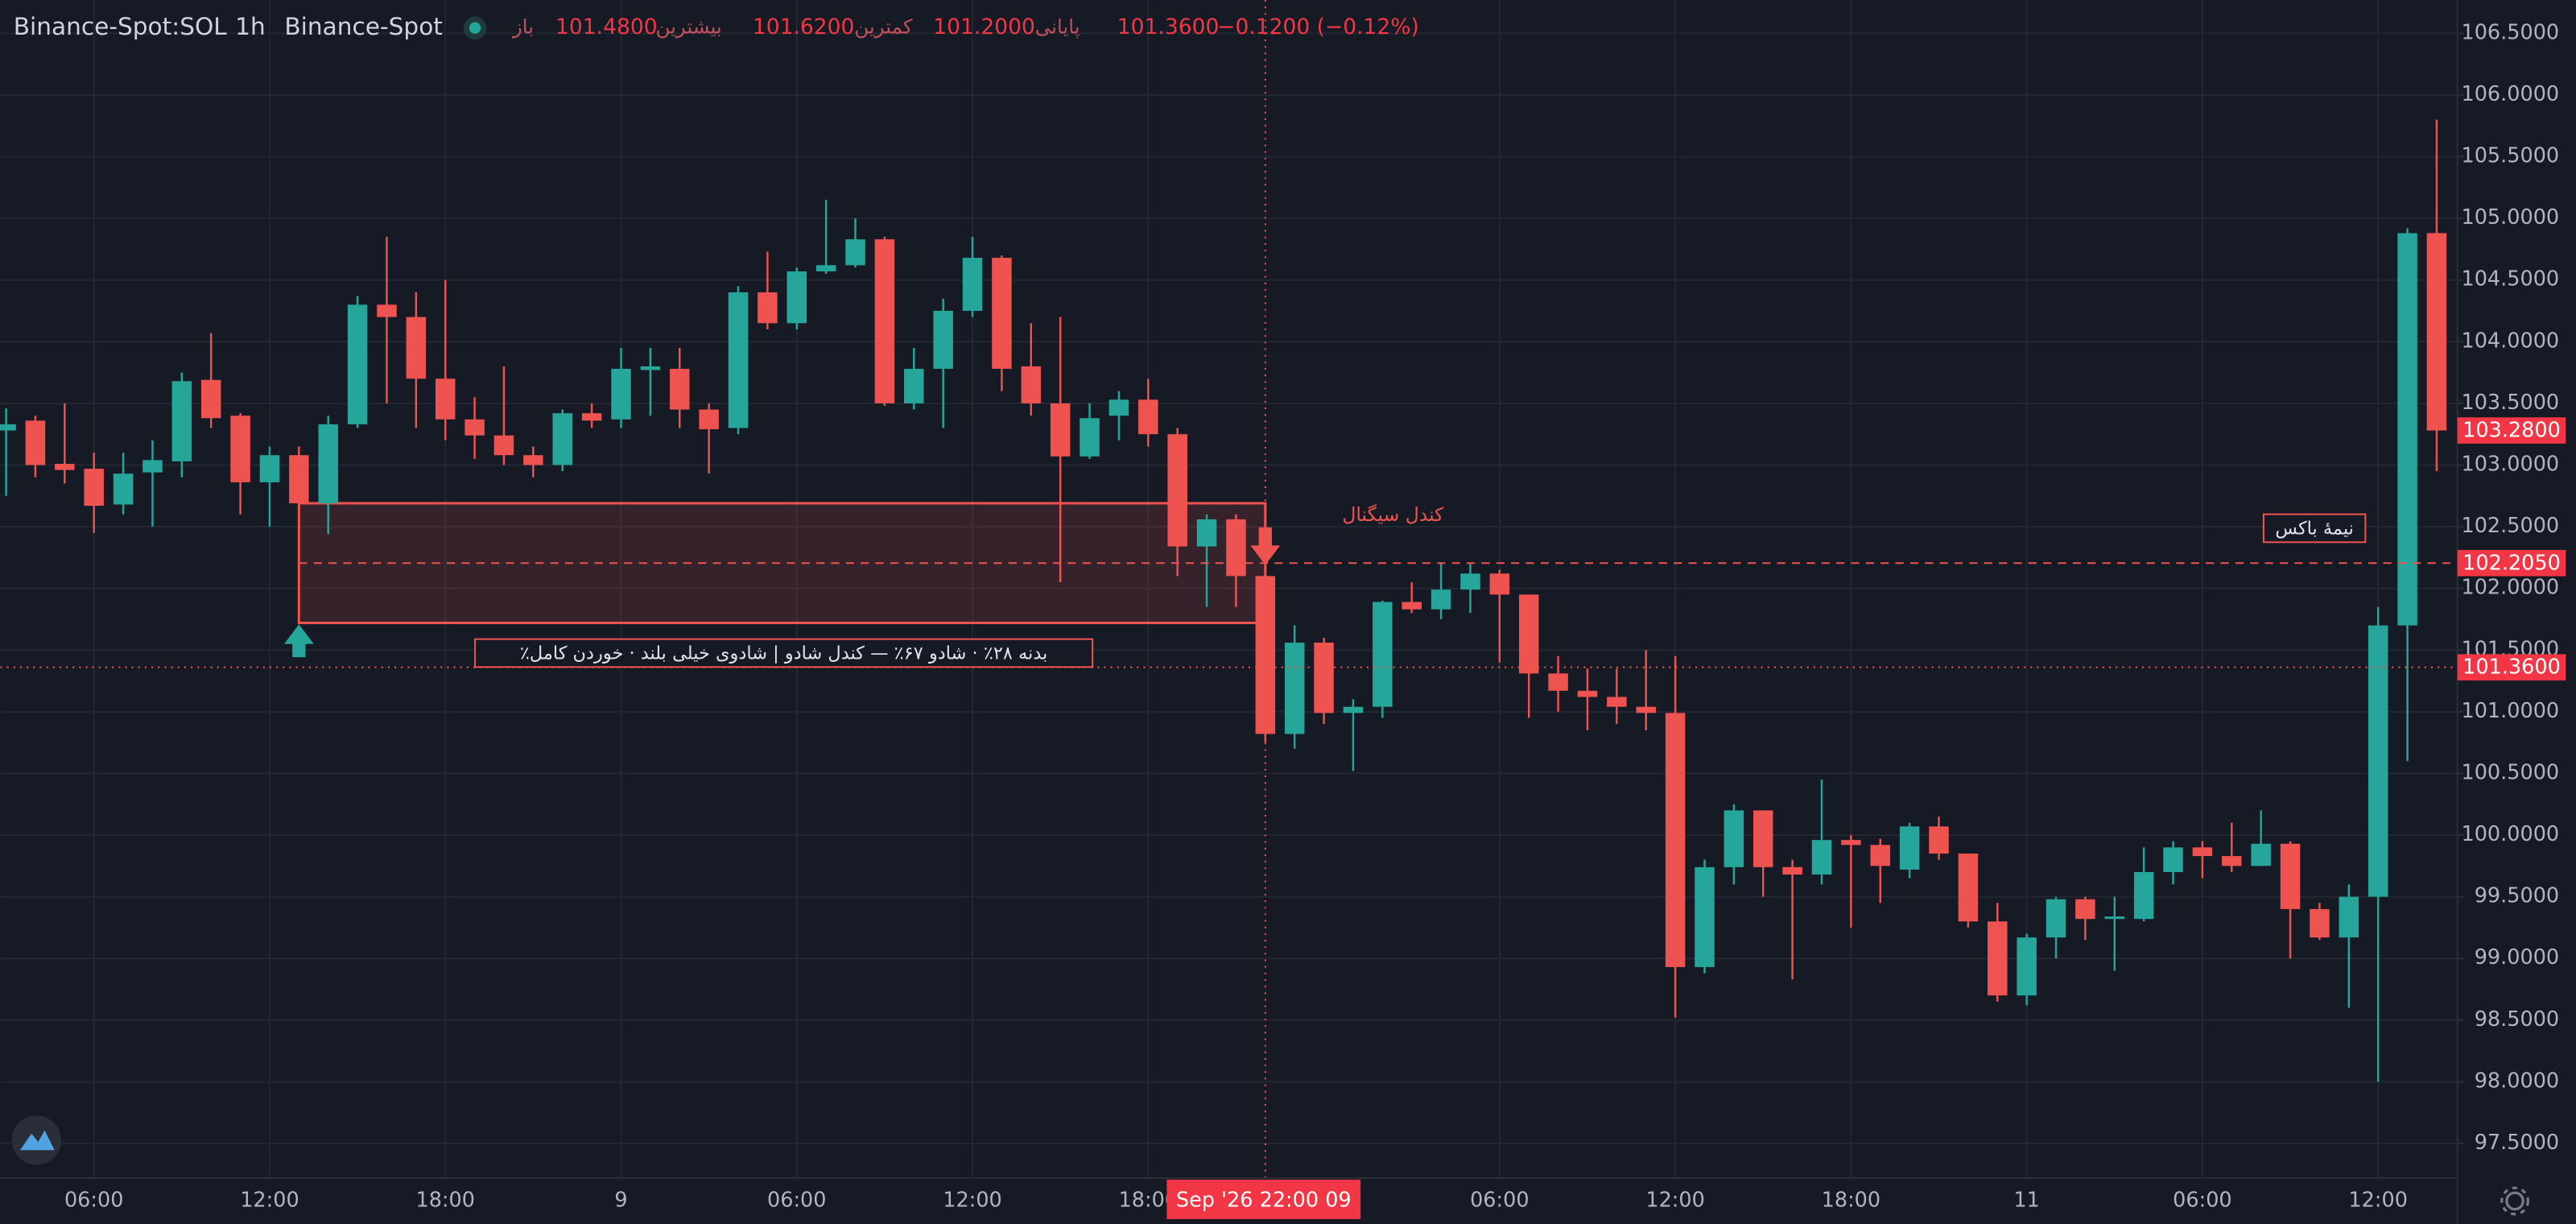 The height and width of the screenshot is (1224, 2576). I want to click on y-tick-label: 98.5000, so click(2517, 1019).